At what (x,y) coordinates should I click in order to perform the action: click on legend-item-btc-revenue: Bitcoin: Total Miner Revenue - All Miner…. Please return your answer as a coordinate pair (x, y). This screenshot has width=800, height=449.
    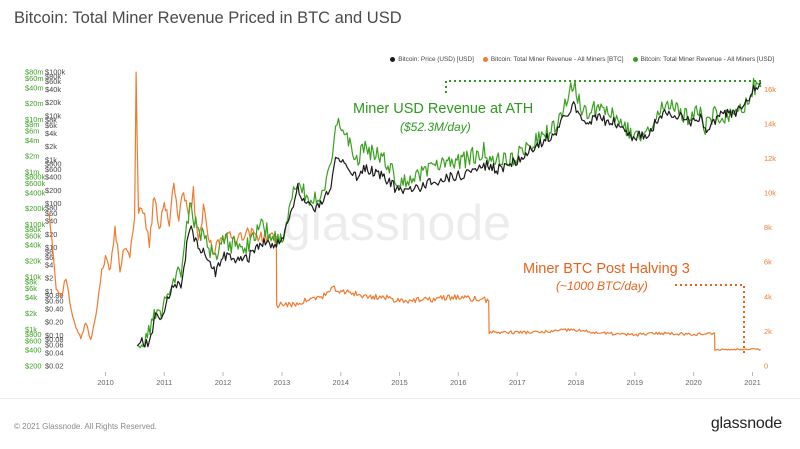
    Looking at the image, I should click on (553, 59).